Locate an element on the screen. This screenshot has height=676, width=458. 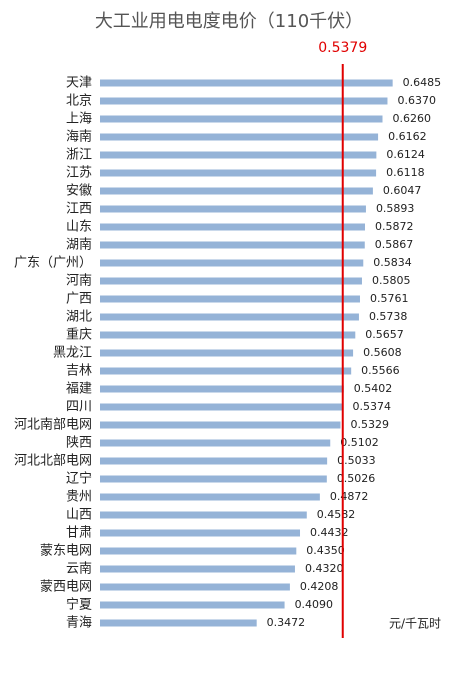
value-label: 0.6124 is located at coordinates (405, 154).